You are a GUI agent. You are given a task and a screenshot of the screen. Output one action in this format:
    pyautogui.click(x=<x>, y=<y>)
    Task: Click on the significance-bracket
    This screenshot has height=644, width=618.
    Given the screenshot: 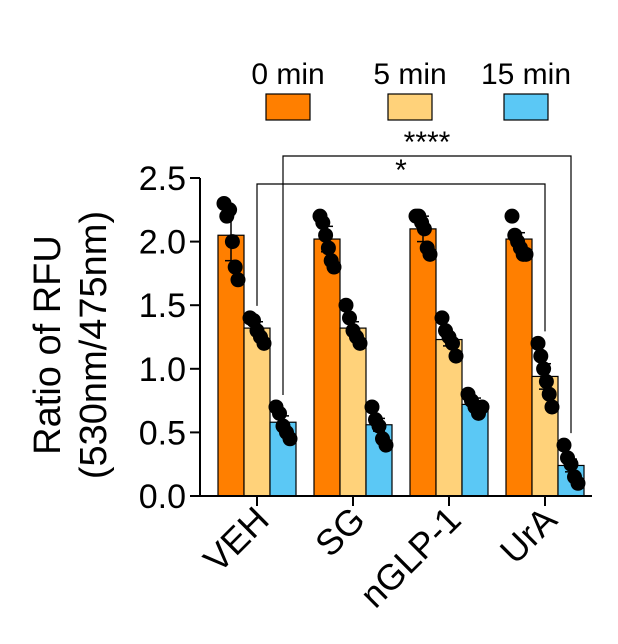 What is the action you would take?
    pyautogui.click(x=401, y=257)
    